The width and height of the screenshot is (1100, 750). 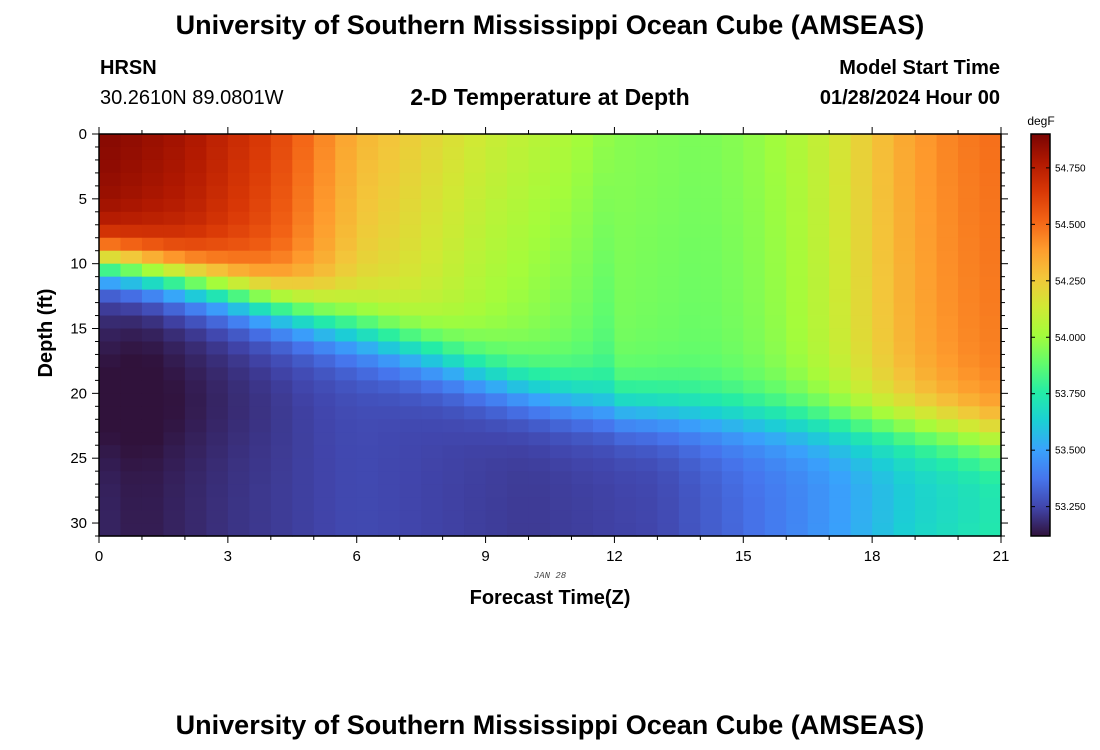 What do you see at coordinates (919, 68) in the screenshot?
I see `model-start-label: Model Start Time` at bounding box center [919, 68].